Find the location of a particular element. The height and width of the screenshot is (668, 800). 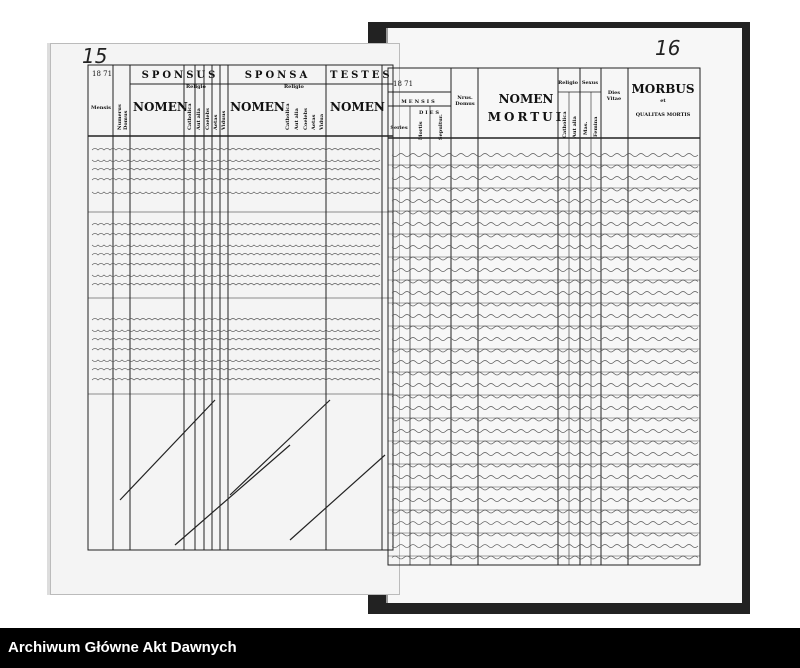

sponsus-nomen: NOMEN is located at coordinates (160, 107).